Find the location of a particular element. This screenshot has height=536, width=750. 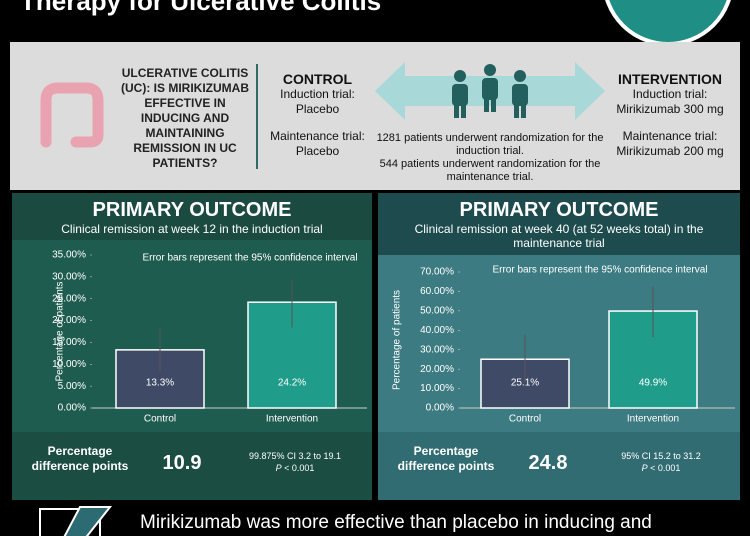

control-line: Maintenance trial: is located at coordinates (317, 136).